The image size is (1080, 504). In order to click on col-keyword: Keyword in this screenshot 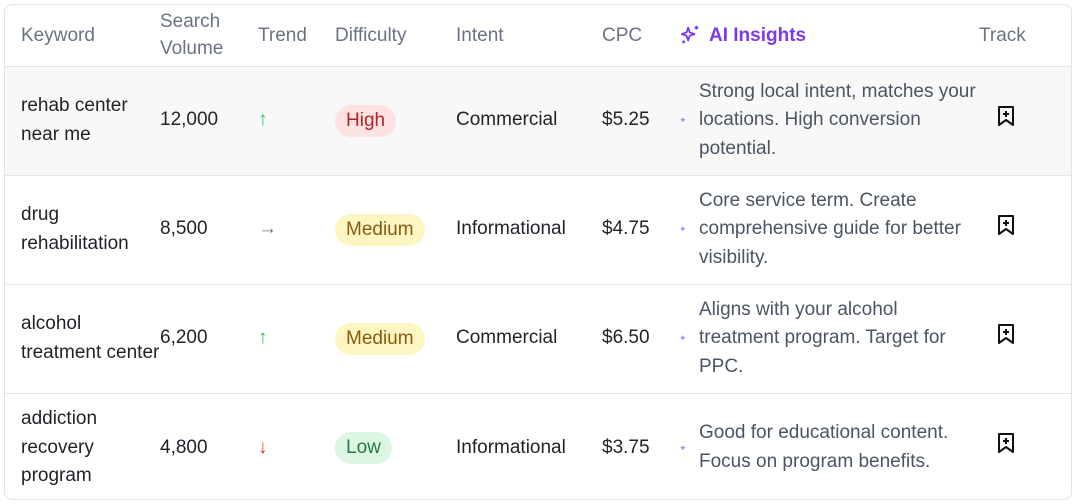, I will do `click(82, 36)`.